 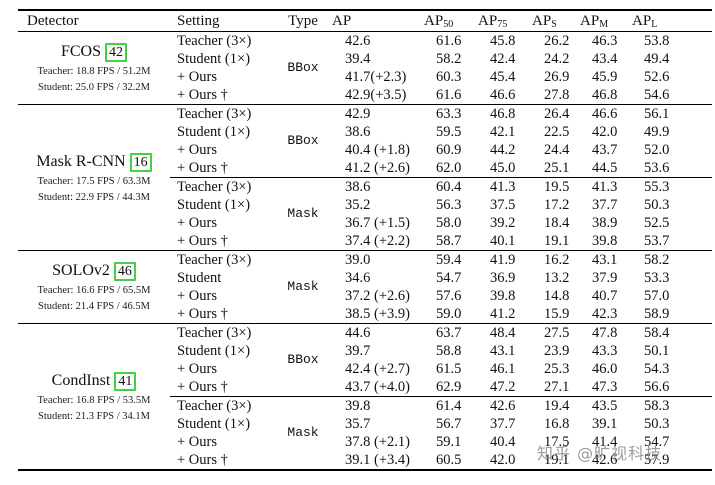 I want to click on table-row: + Ours † 37.4 (+2.2) 58.7 40.1 19.1 39.8 53.7, so click(x=365, y=241).